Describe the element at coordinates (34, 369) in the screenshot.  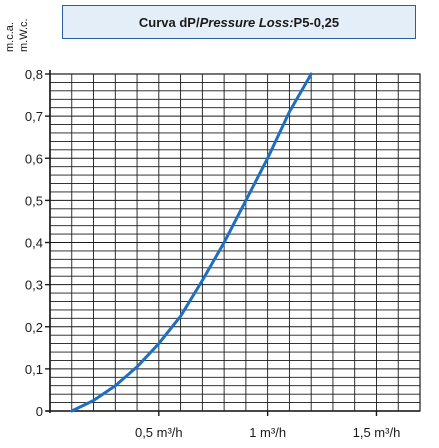
I see `y-tick-label: 0,1` at that location.